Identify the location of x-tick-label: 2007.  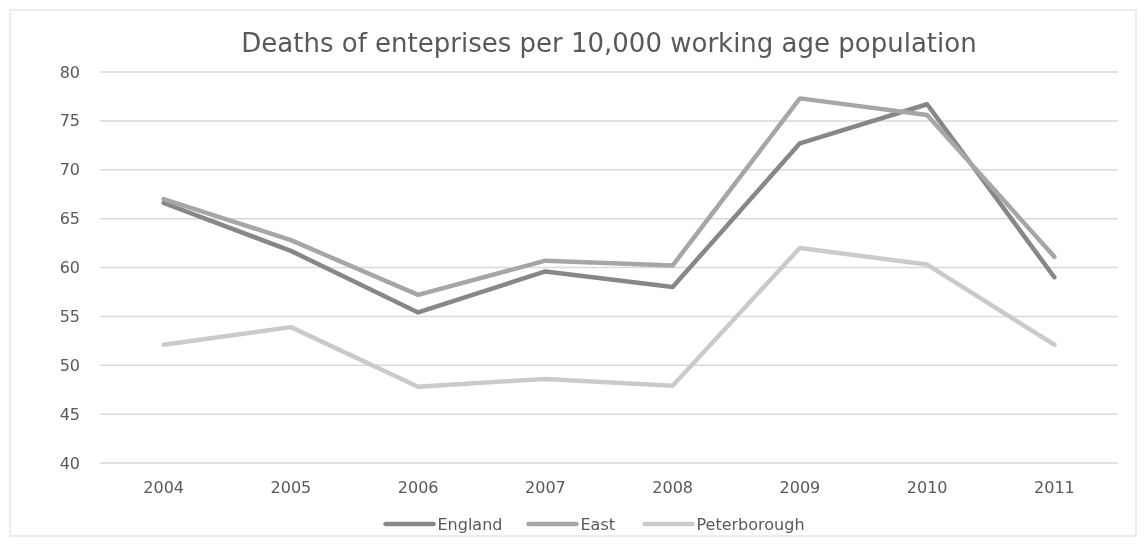
(545, 487).